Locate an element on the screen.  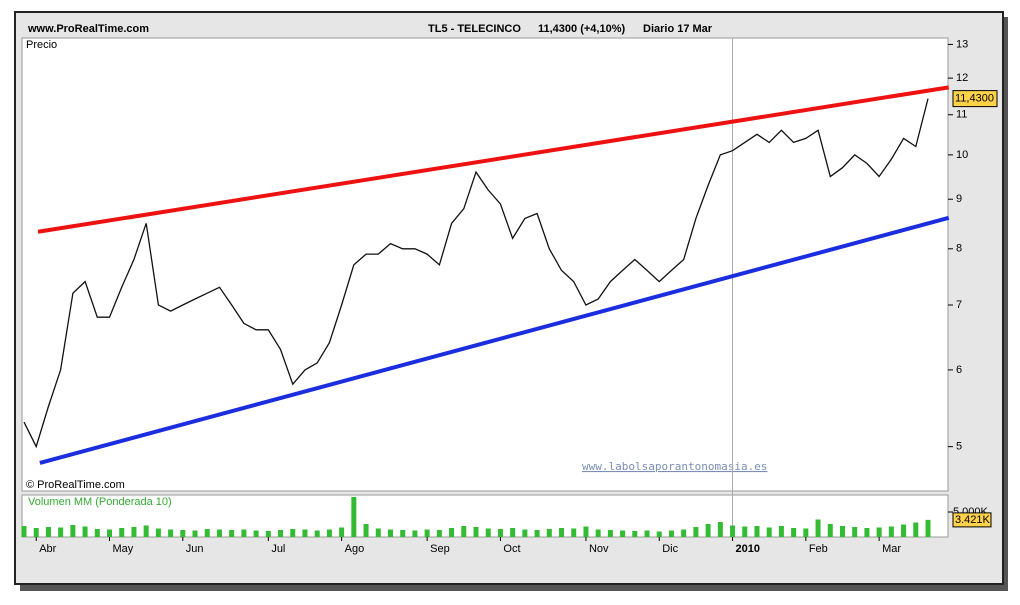
y-tick-label: 12 is located at coordinates (962, 78).